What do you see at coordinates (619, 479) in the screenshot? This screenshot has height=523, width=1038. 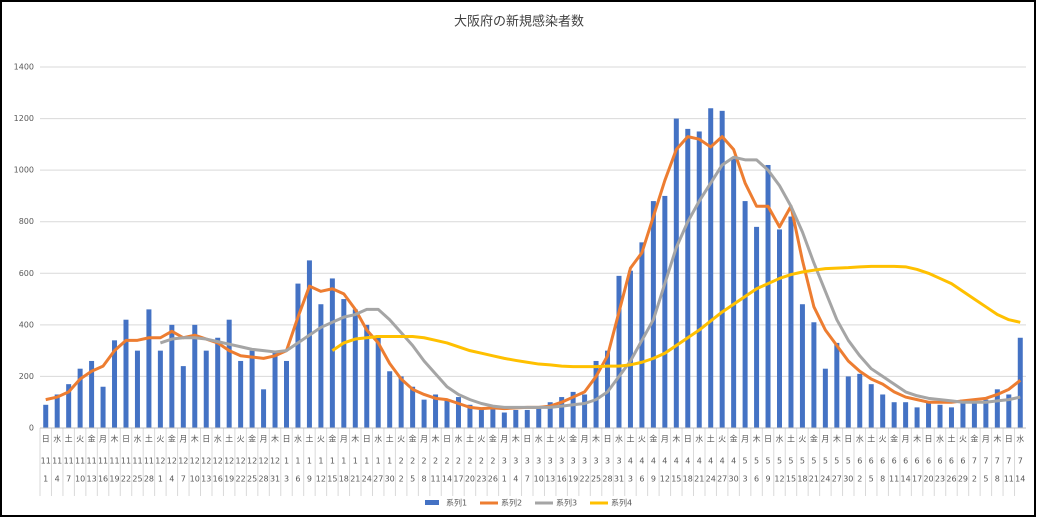 I see `x-day-label: 31` at bounding box center [619, 479].